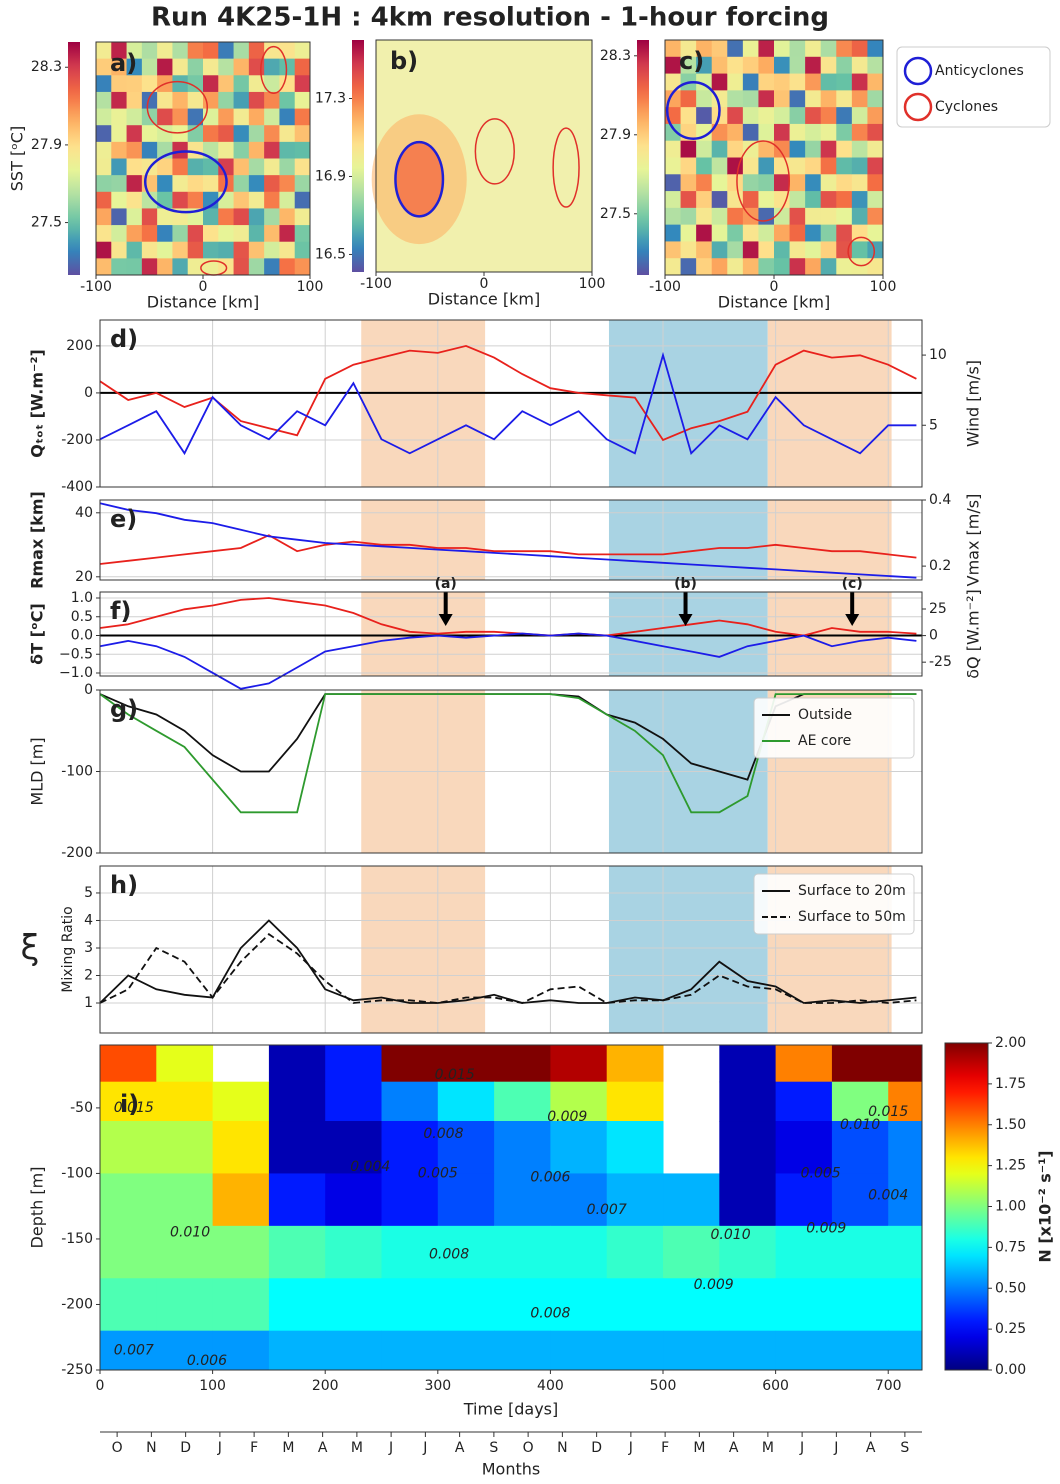  What do you see at coordinates (358, 156) in the screenshot?
I see `colorbar` at bounding box center [358, 156].